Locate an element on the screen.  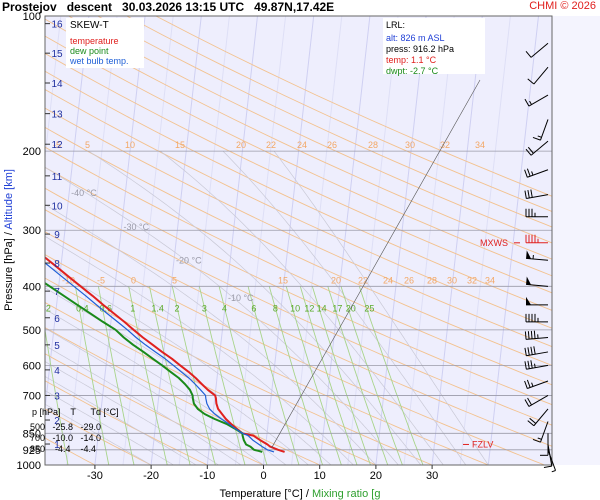
sounding-table-row: 850 -4.4 -4.4 is located at coordinates (63, 449).